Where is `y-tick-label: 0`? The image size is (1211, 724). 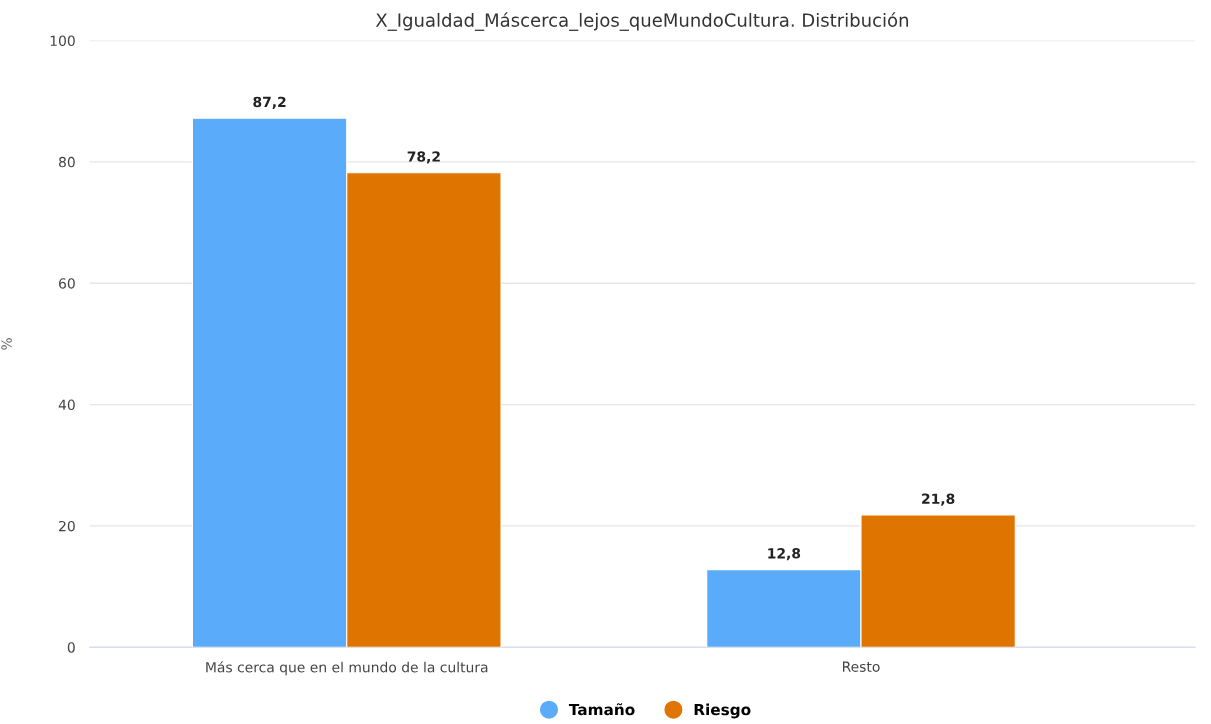
y-tick-label: 0 is located at coordinates (71, 647).